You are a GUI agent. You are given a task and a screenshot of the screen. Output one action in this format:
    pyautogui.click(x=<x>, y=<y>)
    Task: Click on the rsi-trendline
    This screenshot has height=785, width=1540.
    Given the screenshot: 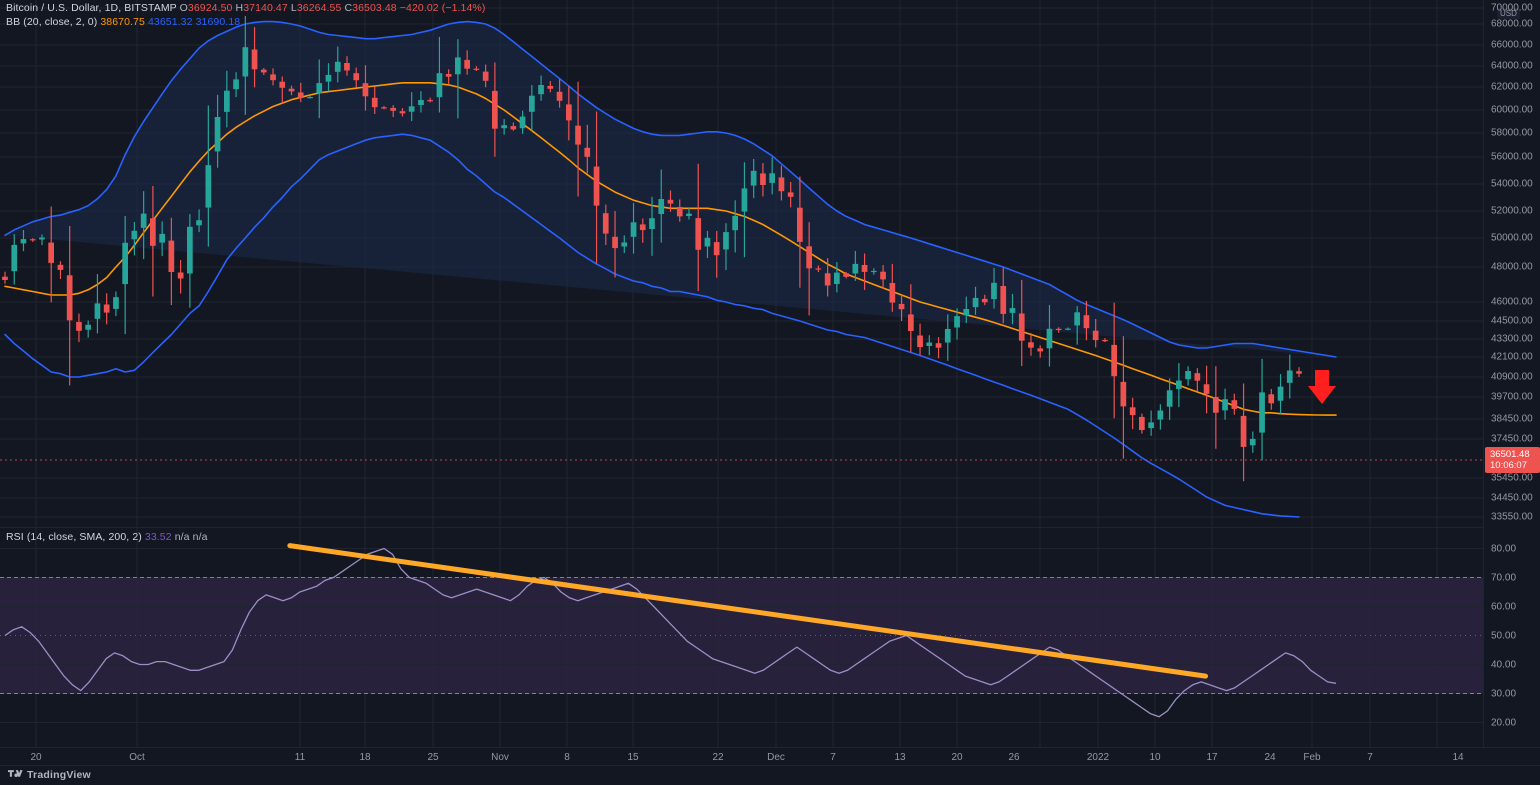 What is the action you would take?
    pyautogui.click(x=748, y=611)
    